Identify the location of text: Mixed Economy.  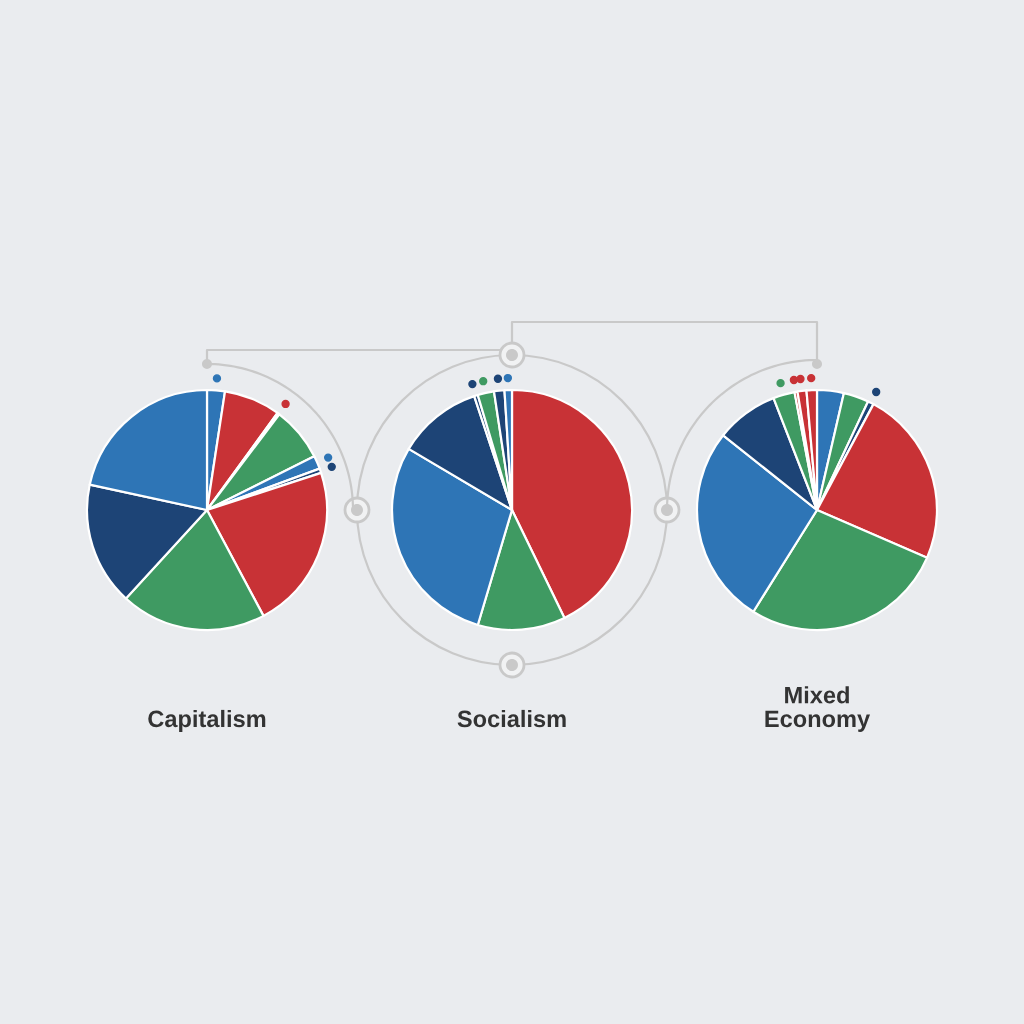
(818, 709).